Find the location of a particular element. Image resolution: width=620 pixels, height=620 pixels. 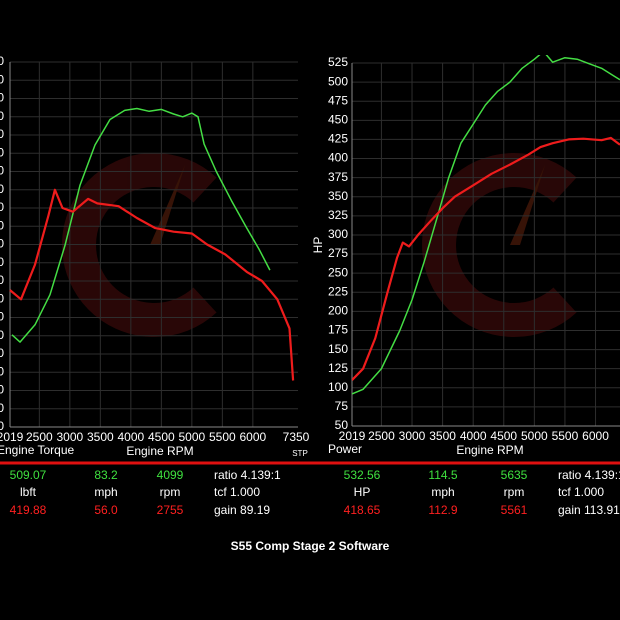

y-tick-label: 425 is located at coordinates (338, 139).